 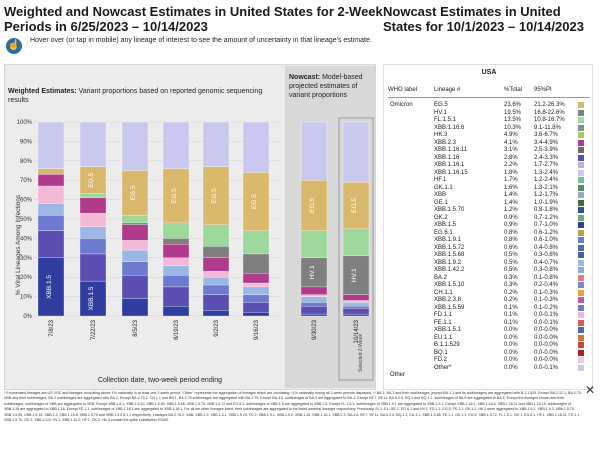 What do you see at coordinates (489, 270) in the screenshot?
I see `table-row: XBB.1.42.2 0.5% 0.3-0.8%` at bounding box center [489, 270].